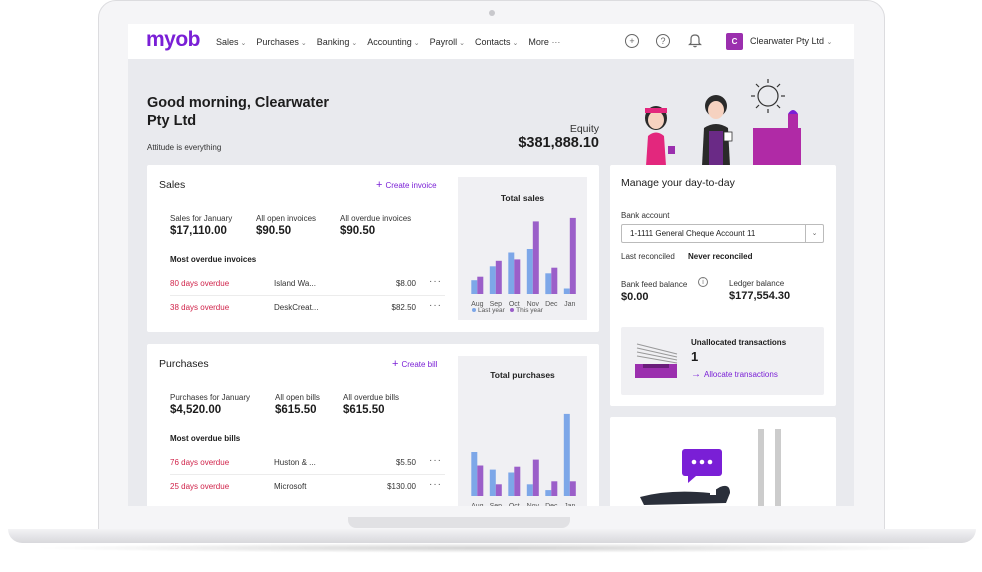 The image size is (982, 572). I want to click on allocate-transactions-link: → Allocate transactions, so click(734, 374).